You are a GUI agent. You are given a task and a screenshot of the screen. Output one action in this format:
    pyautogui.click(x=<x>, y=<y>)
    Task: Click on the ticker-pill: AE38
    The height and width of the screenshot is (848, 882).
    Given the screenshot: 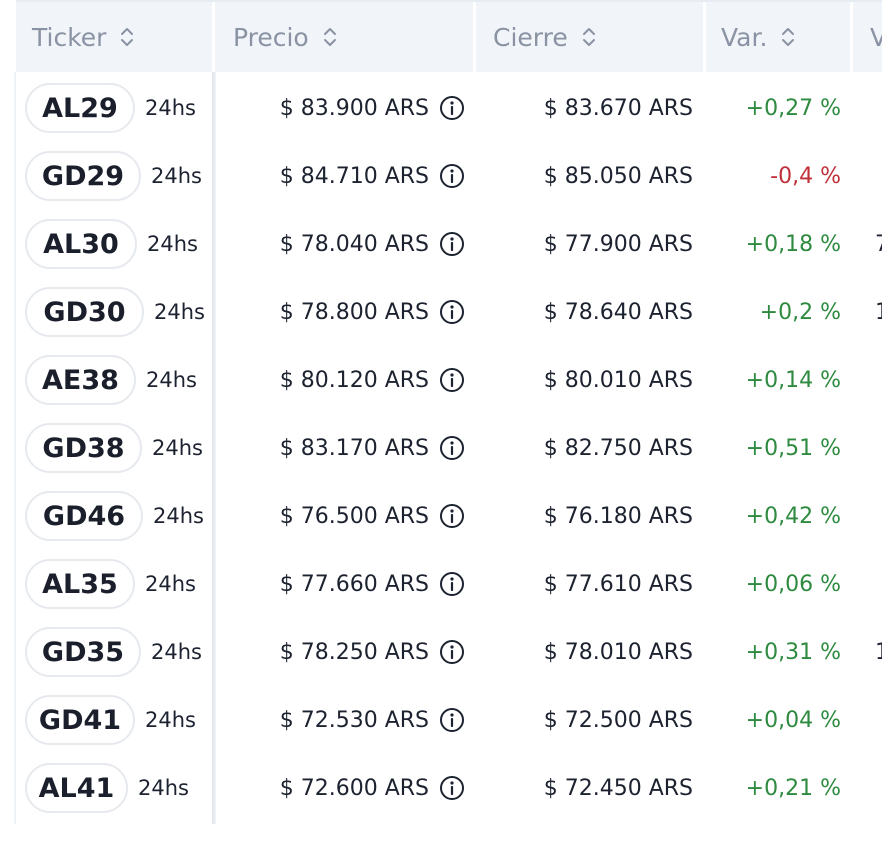 What is the action you would take?
    pyautogui.click(x=80, y=380)
    